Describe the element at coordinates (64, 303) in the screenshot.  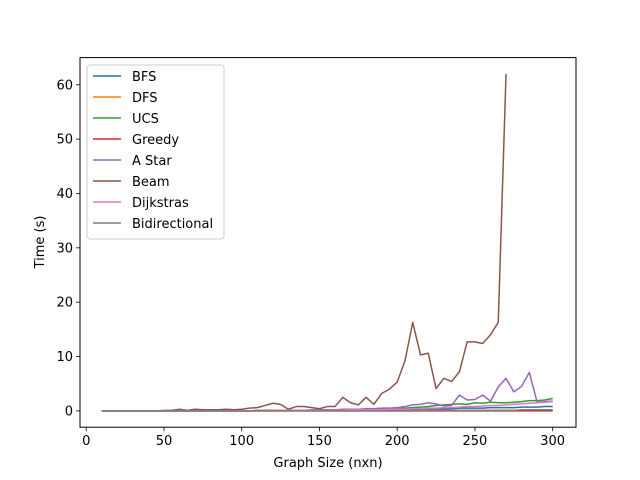
I see `y-tick-label: 20` at that location.